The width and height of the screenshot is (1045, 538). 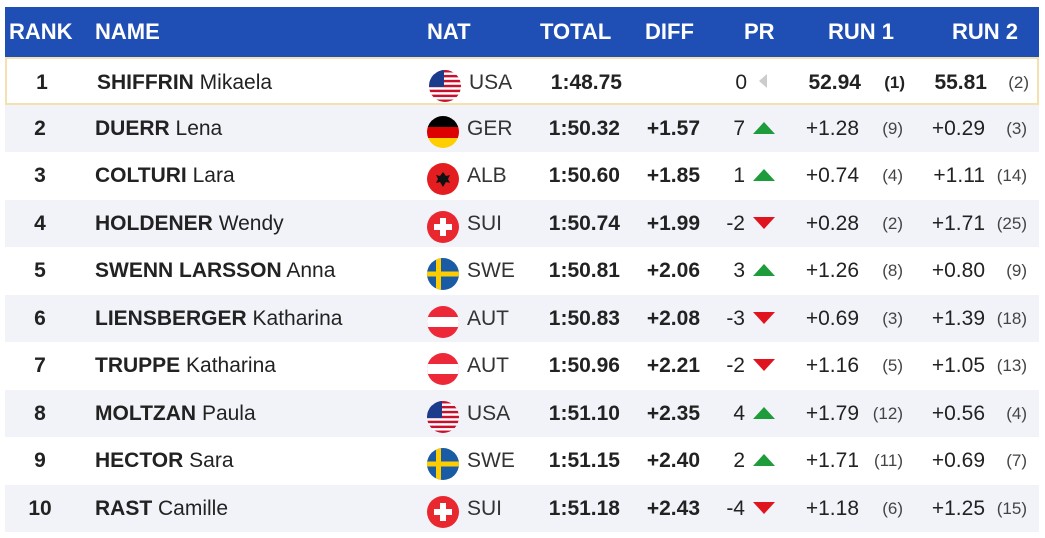 What do you see at coordinates (958, 365) in the screenshot?
I see `run2-time: +1.05` at bounding box center [958, 365].